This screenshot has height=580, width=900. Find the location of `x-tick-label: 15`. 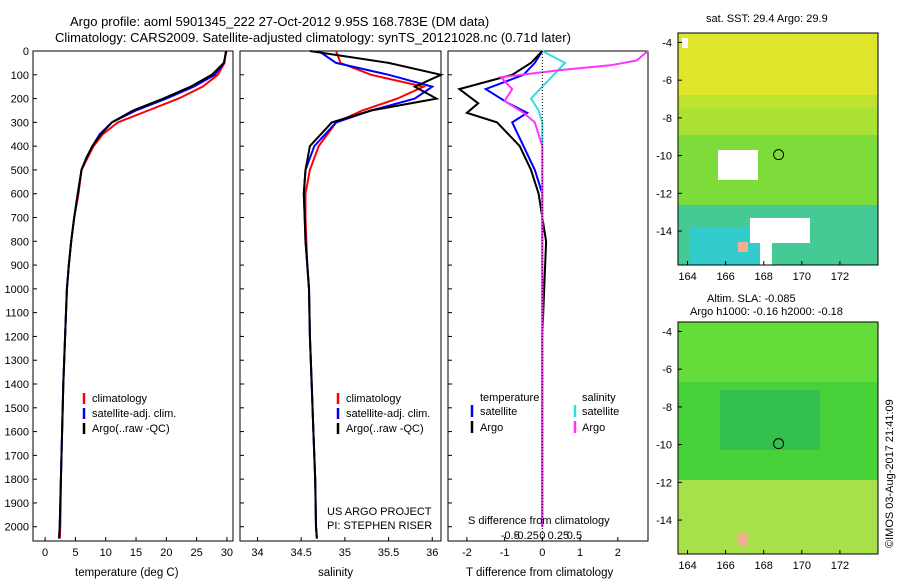

x-tick-label: 15 is located at coordinates (136, 553).